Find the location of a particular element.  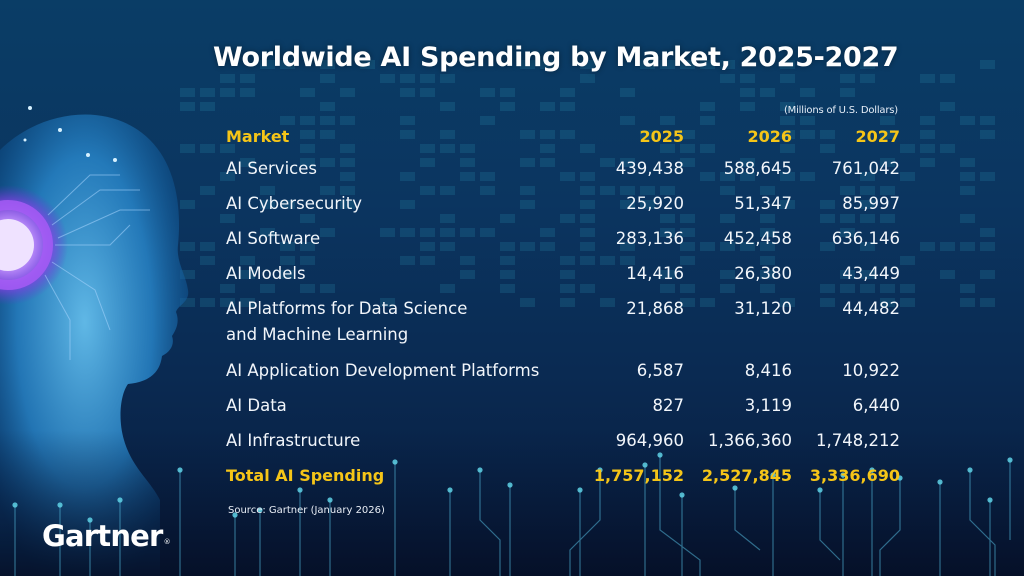

market-label: AI Models is located at coordinates (266, 273).